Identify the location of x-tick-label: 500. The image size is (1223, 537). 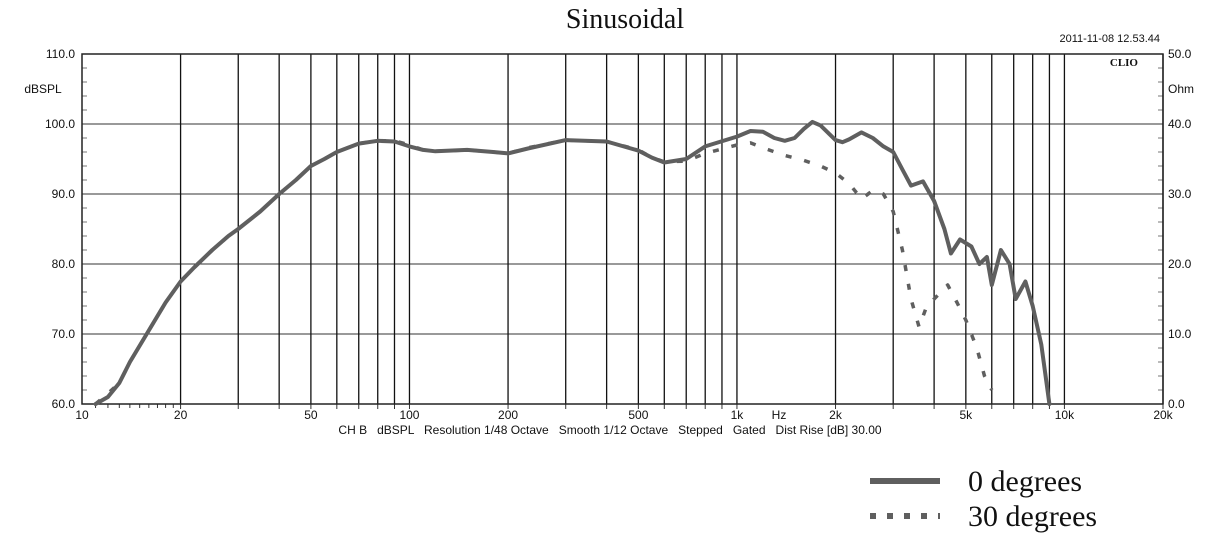
(638, 415).